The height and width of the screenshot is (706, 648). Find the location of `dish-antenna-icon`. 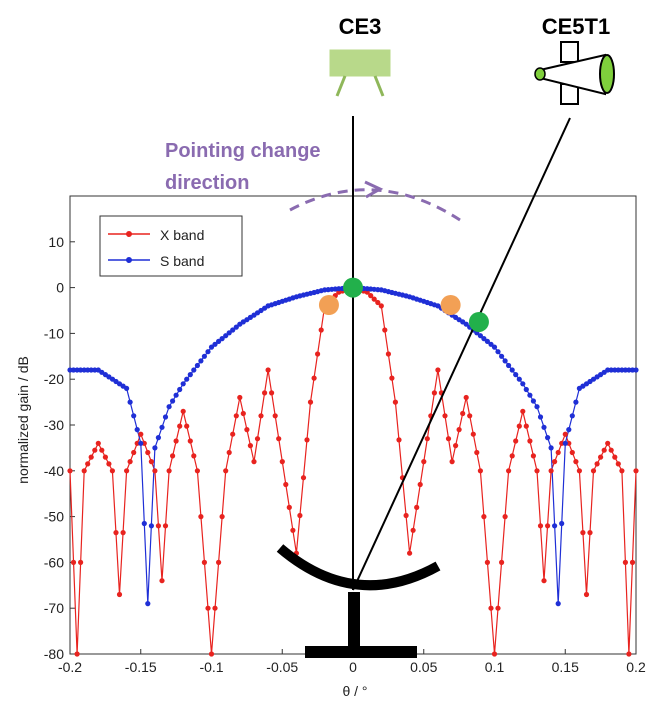

dish-antenna-icon is located at coordinates (358, 601).